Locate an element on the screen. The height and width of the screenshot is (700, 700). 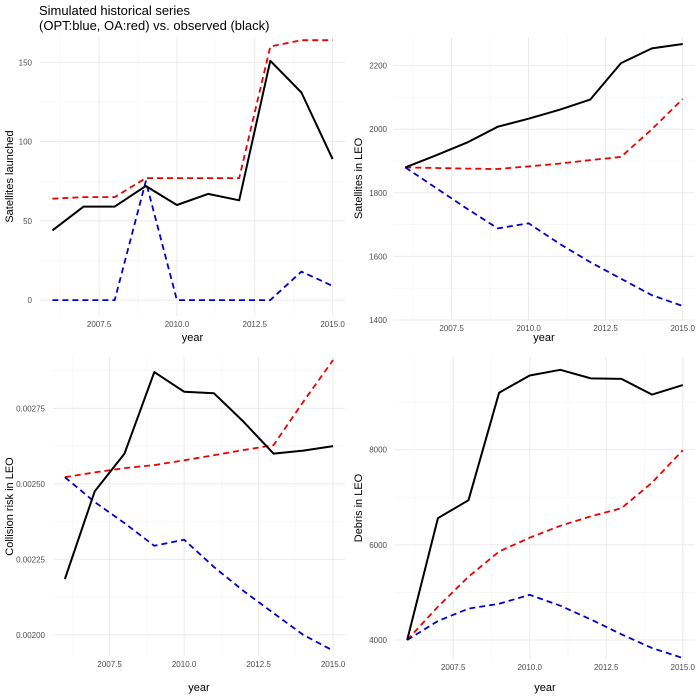
series-line-observed-satellites-in-leo is located at coordinates (543, 106).